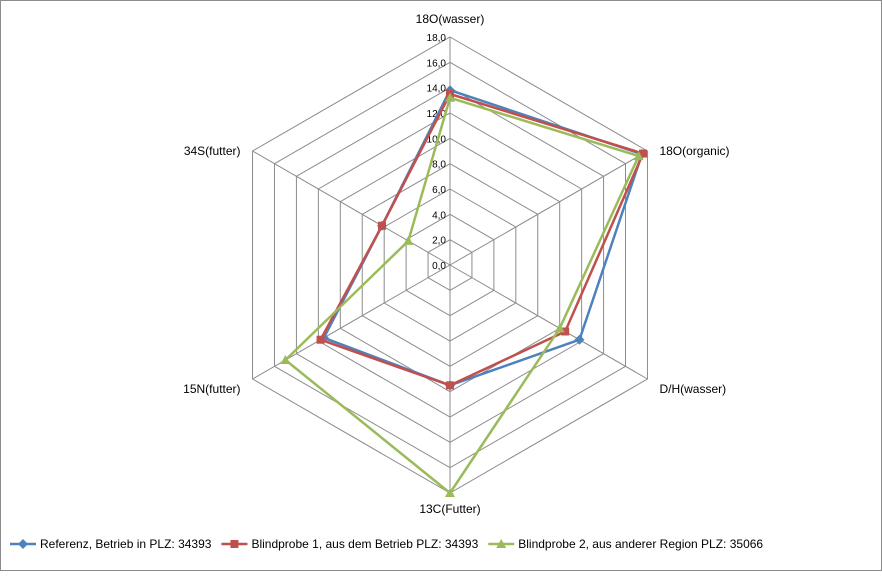  What do you see at coordinates (694, 151) in the screenshot?
I see `axis-label: 18O(organic)` at bounding box center [694, 151].